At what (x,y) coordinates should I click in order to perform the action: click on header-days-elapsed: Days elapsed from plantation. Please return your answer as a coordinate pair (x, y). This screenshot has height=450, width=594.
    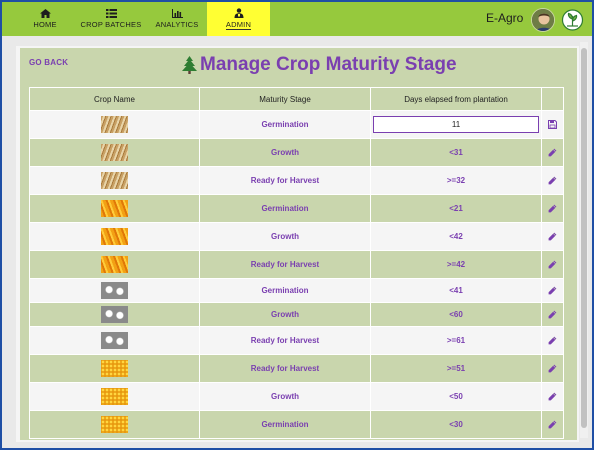
    Looking at the image, I should click on (456, 99).